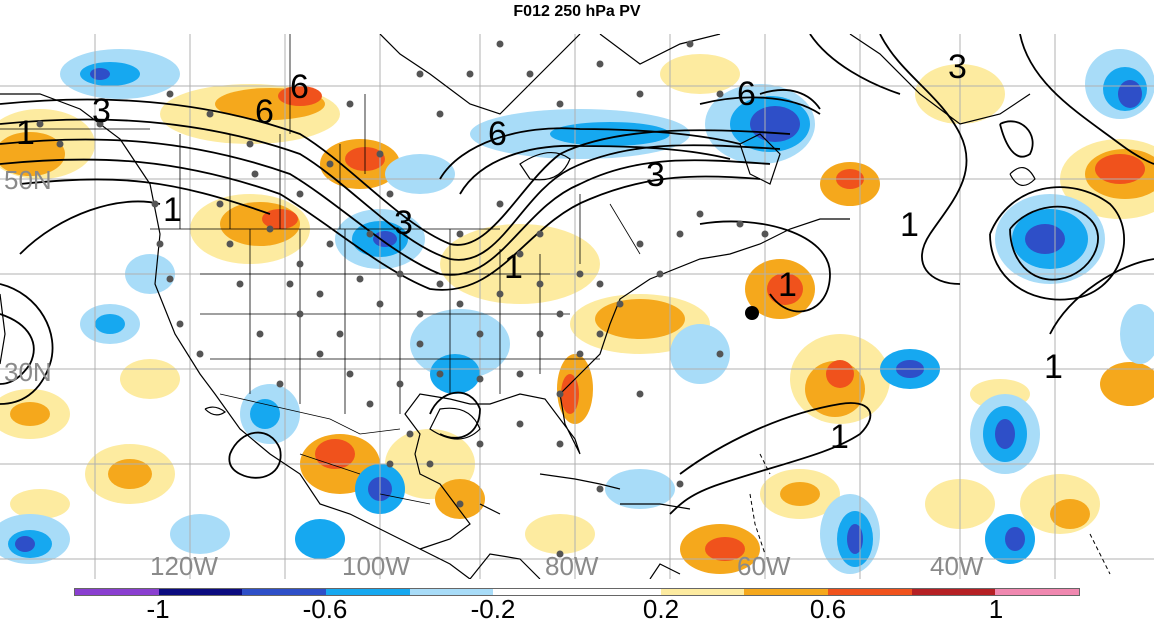 The height and width of the screenshot is (624, 1154). Describe the element at coordinates (28, 180) in the screenshot. I see `lat-label: 50N` at that location.